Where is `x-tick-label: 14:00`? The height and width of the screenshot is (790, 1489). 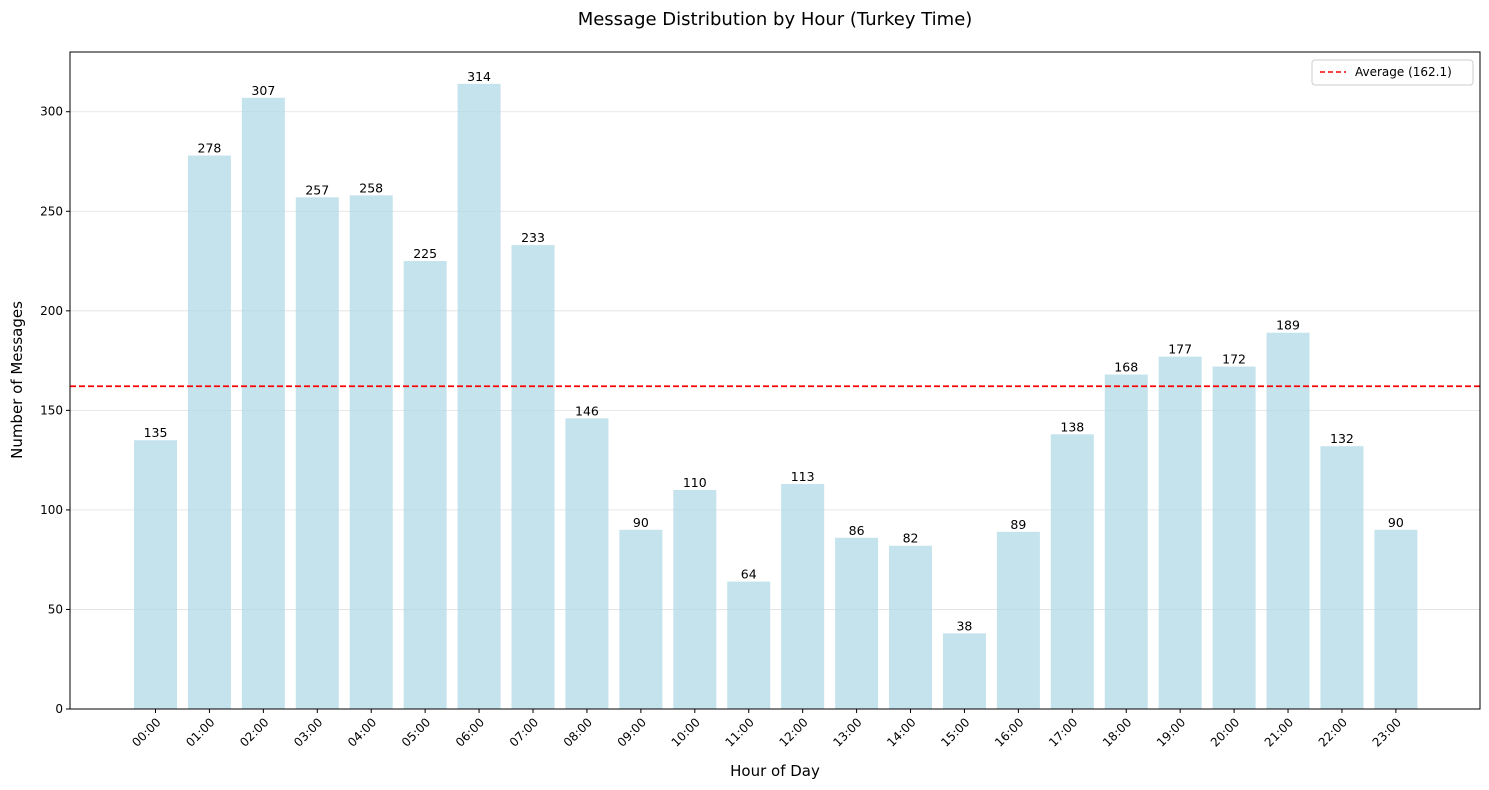
x-tick-label: 14:00 is located at coordinates (901, 732).